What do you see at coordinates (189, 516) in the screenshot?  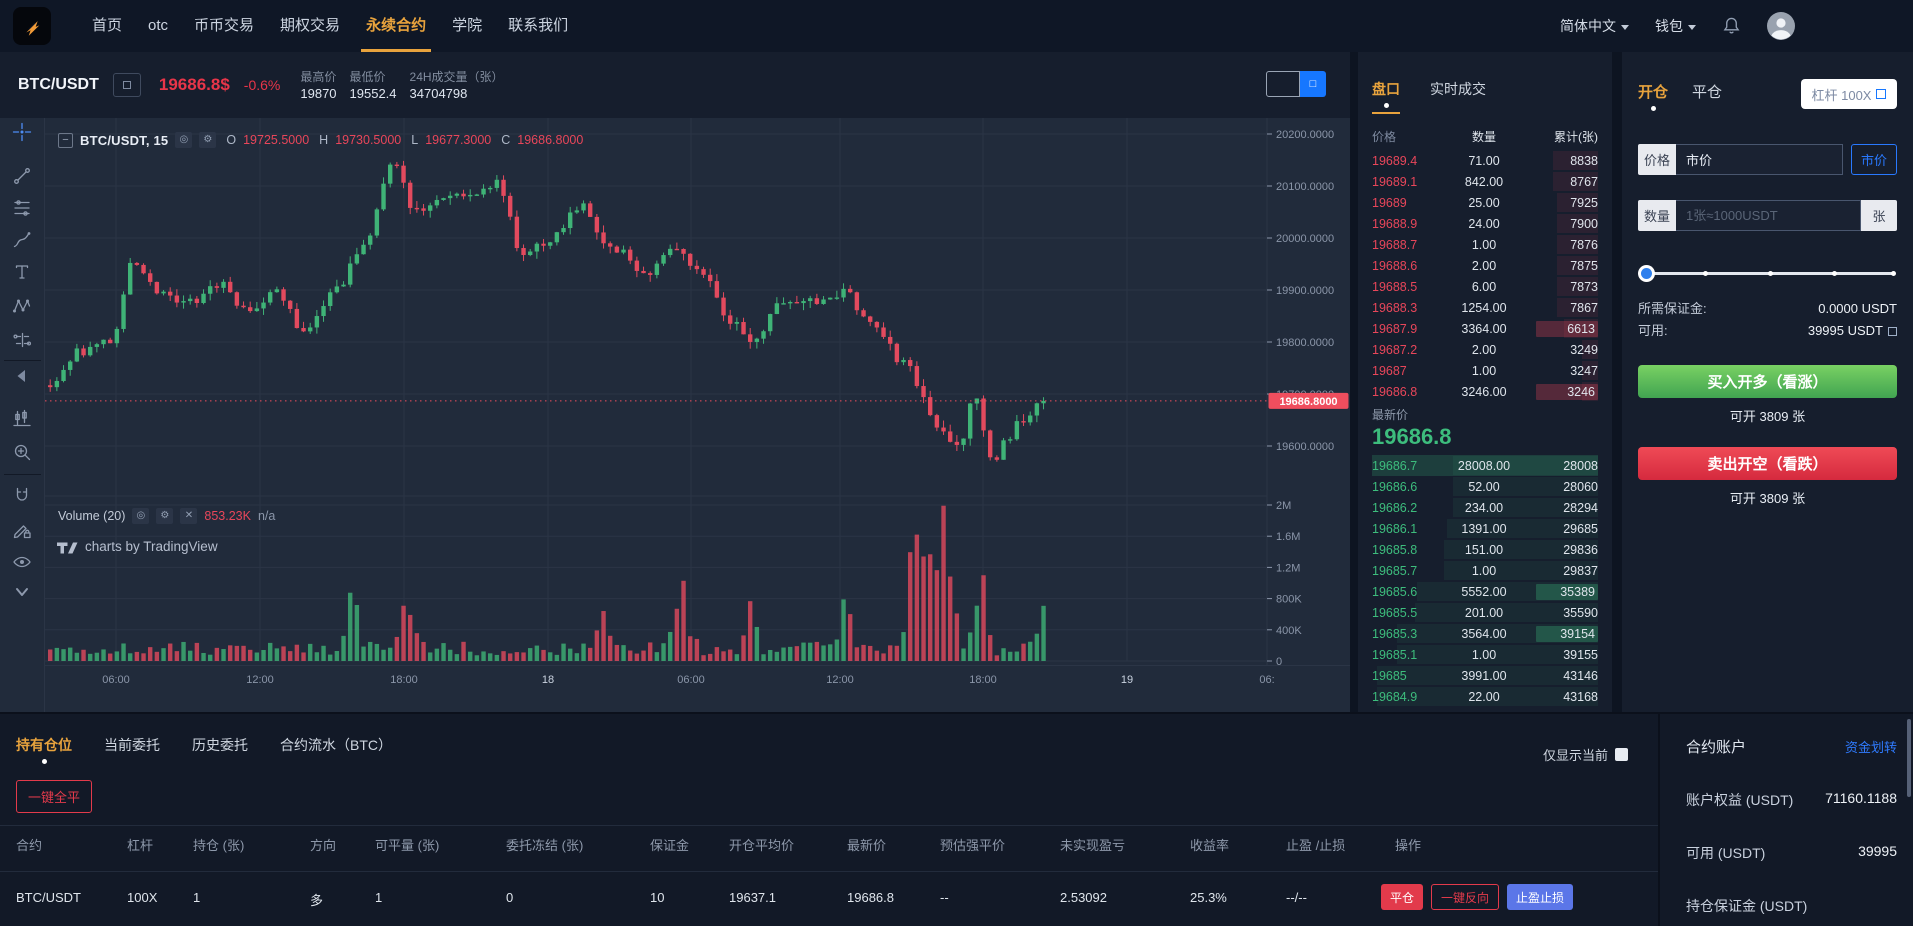 I see `close-icon: ✕` at bounding box center [189, 516].